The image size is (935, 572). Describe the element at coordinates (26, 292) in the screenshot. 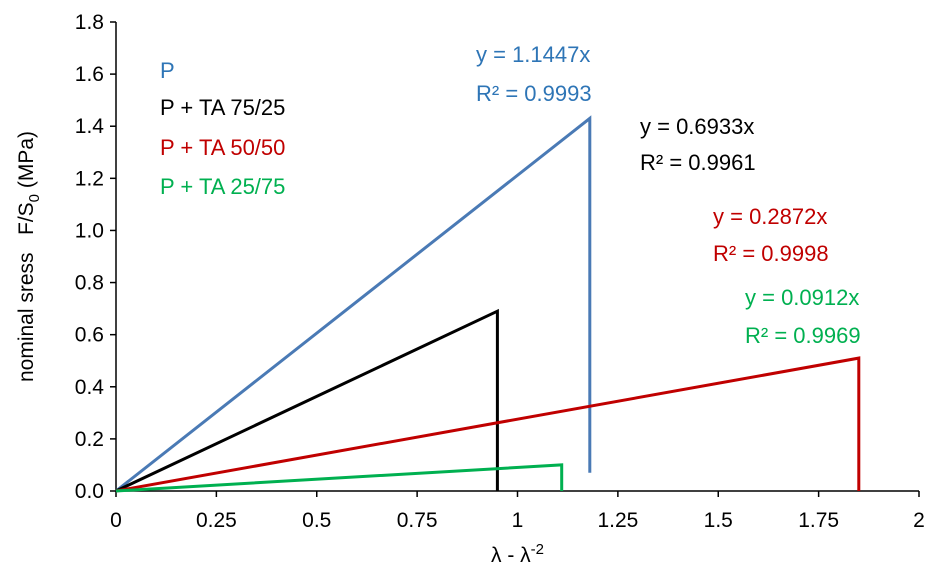

I see `y-axis-title-main: nominal sress F/S` at that location.